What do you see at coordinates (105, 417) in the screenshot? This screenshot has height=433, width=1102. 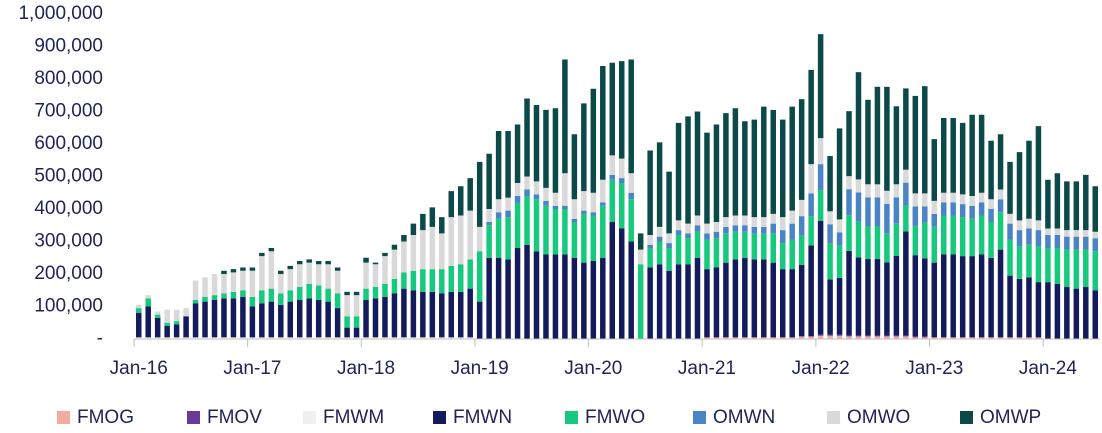 I see `legend-label: FMOG` at bounding box center [105, 417].